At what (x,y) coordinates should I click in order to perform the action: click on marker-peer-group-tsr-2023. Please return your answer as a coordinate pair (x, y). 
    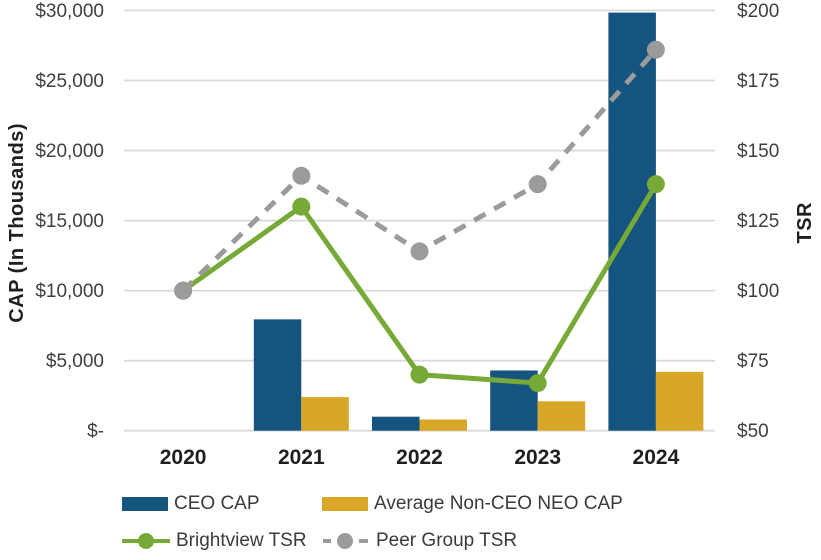
    Looking at the image, I should click on (537, 184).